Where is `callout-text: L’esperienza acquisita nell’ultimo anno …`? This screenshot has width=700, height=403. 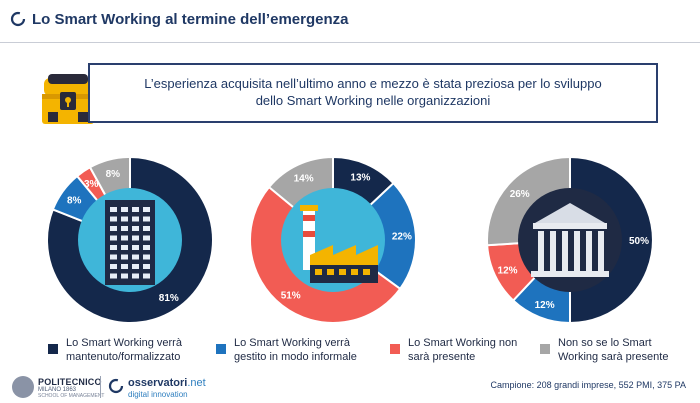 callout-text: L’esperienza acquisita nell’ultimo anno … is located at coordinates (373, 92).